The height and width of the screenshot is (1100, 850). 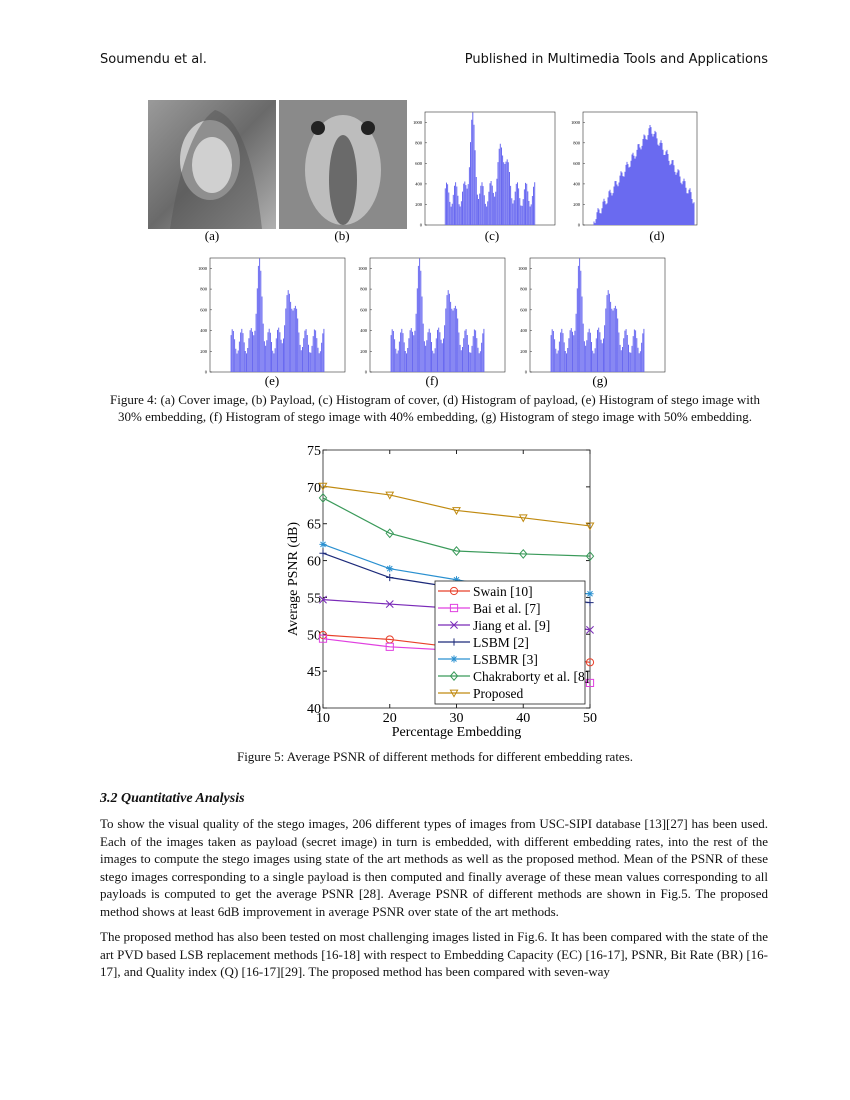 What do you see at coordinates (212, 235) in the screenshot?
I see `panel-label: (a)` at bounding box center [212, 235].